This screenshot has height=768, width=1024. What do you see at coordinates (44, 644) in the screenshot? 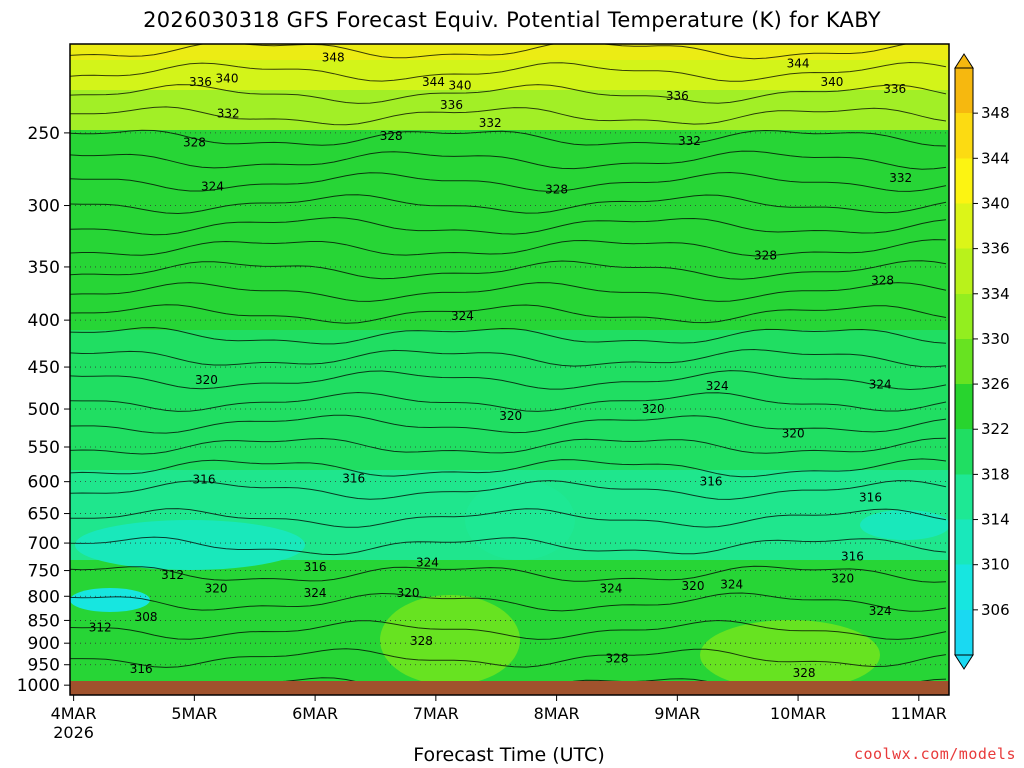
I see `y-tick-label: 900` at bounding box center [44, 644].